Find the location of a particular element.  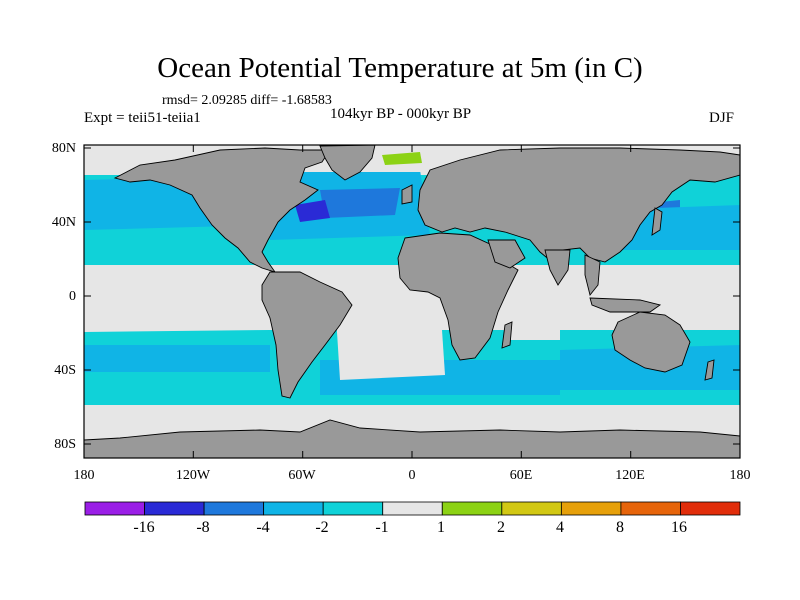

season-label: DJF is located at coordinates (722, 118).